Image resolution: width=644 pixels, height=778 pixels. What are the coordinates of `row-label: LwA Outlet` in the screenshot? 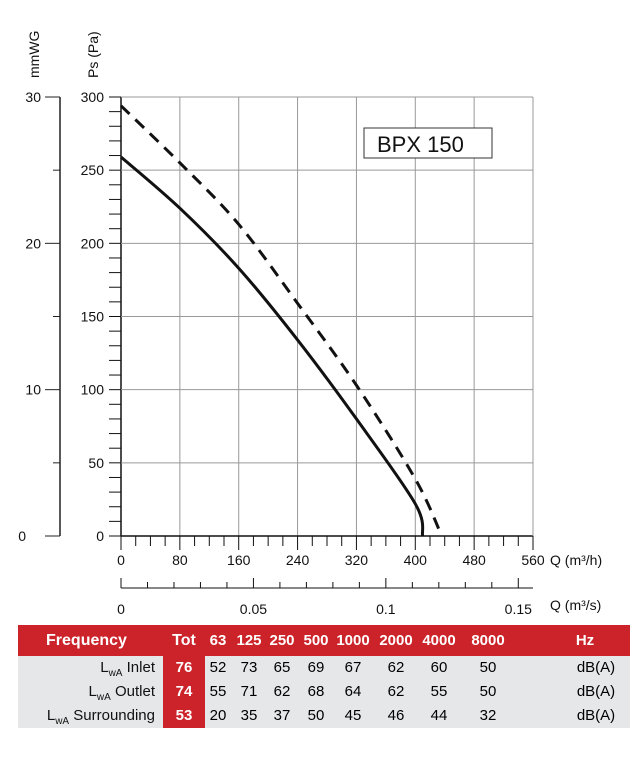 It's located at (122, 695).